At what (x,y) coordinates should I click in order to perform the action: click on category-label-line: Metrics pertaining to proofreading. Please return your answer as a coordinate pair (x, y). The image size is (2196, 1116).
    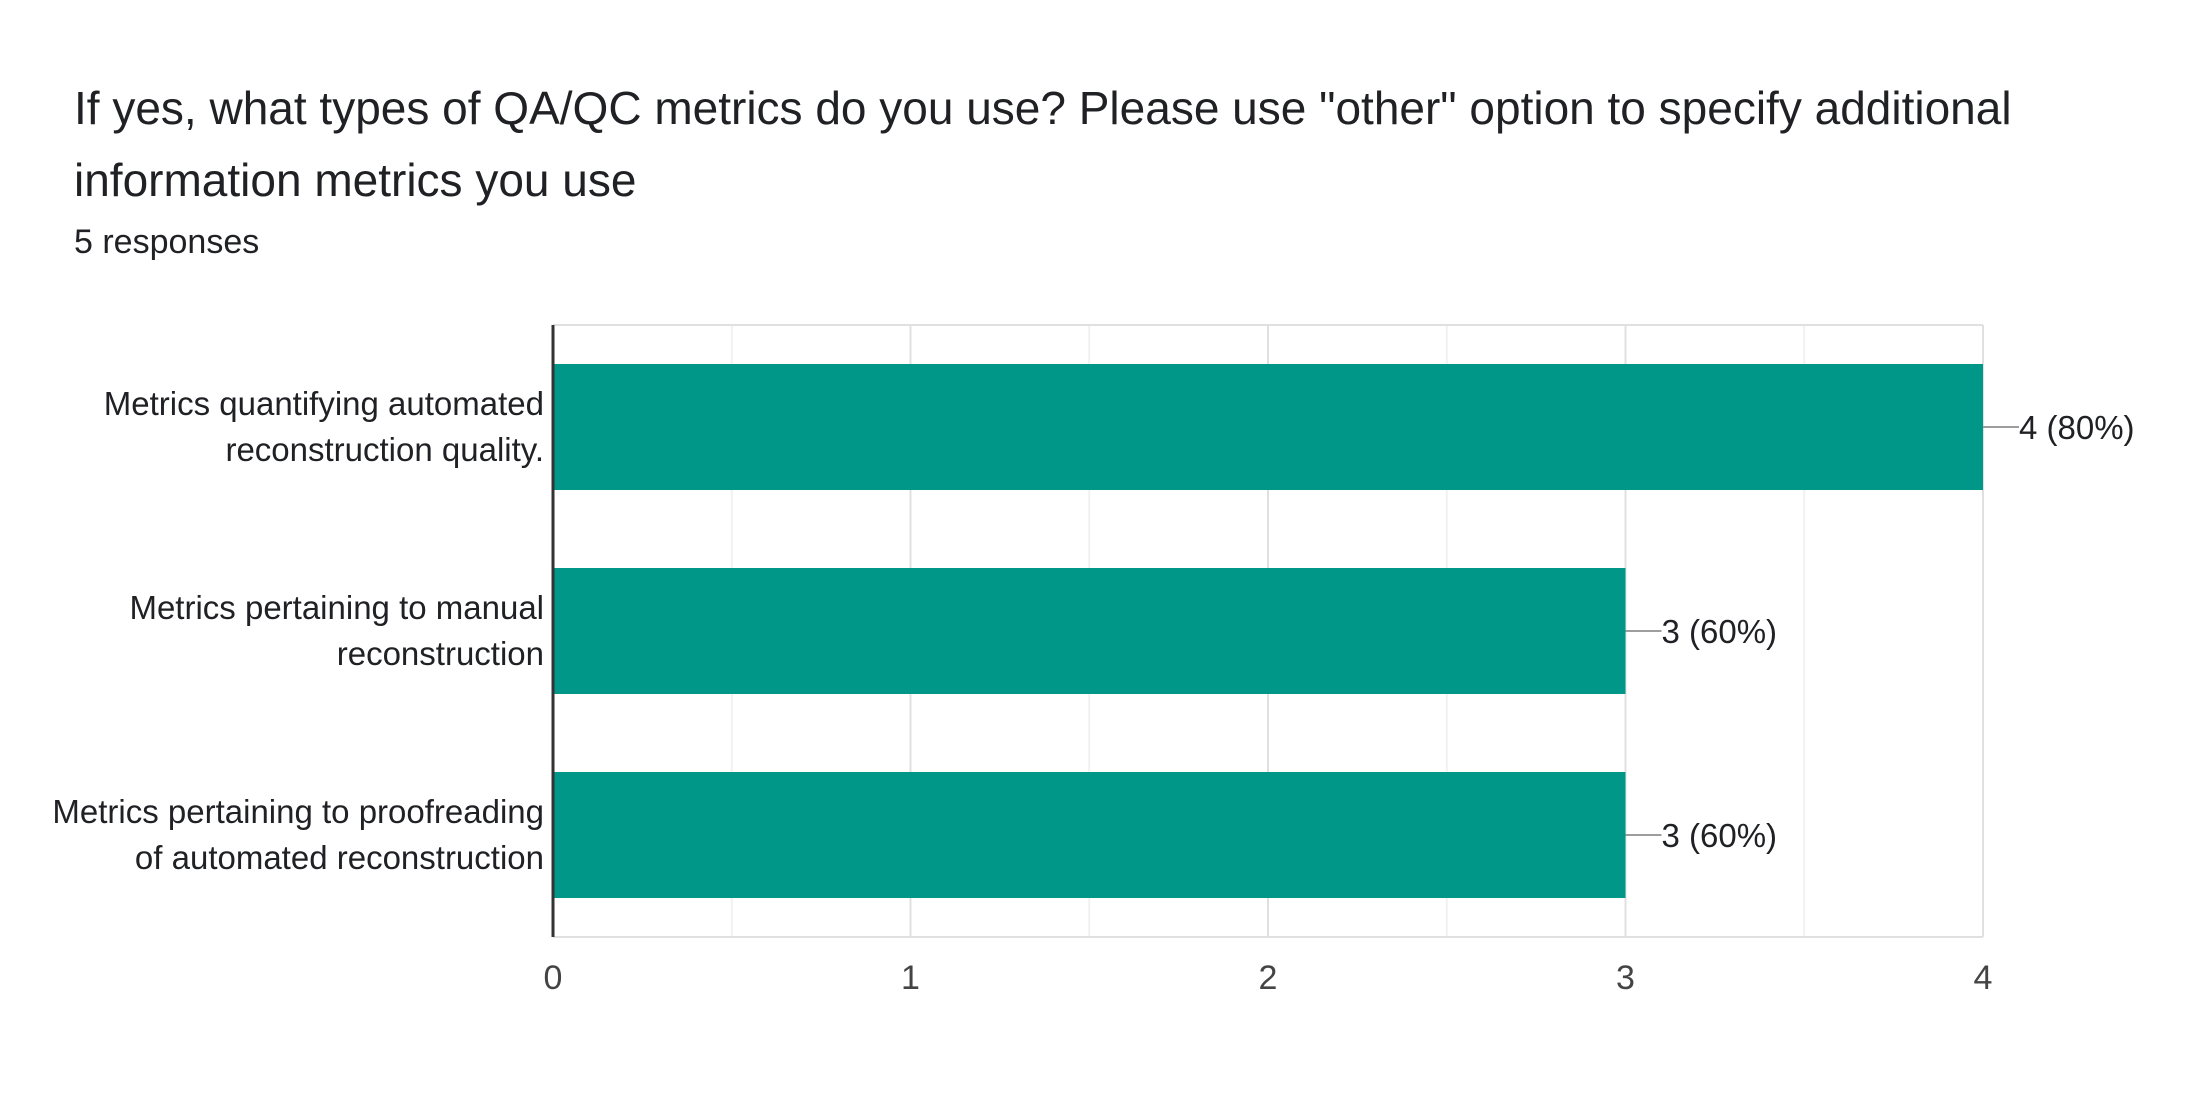
    Looking at the image, I should click on (298, 811).